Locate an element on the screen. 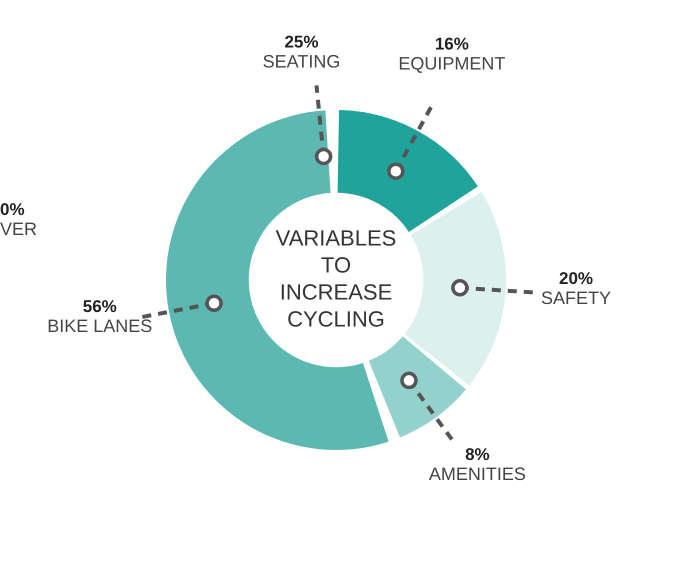 The width and height of the screenshot is (678, 561). slice-label: AMENITIES is located at coordinates (477, 474).